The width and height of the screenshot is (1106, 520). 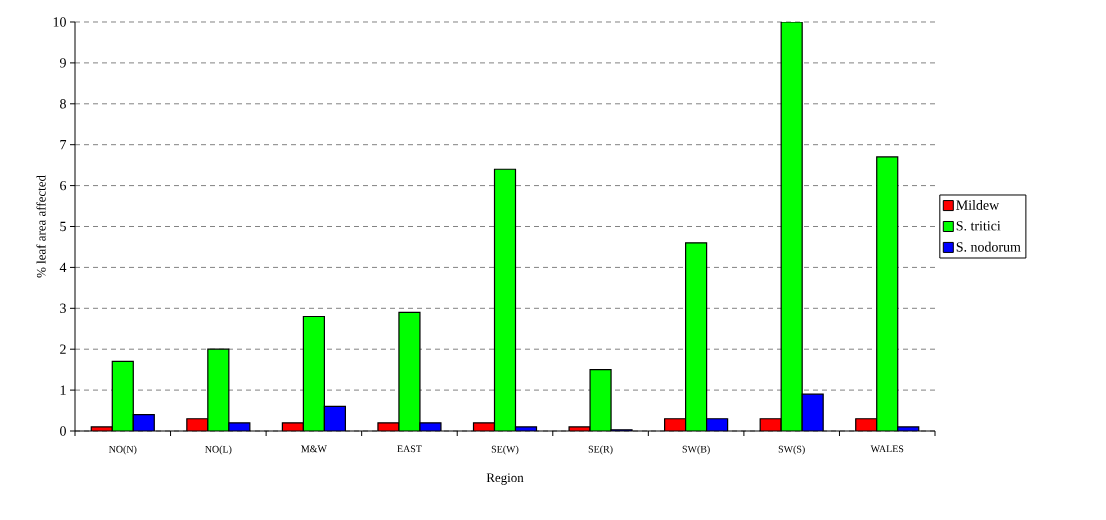 What do you see at coordinates (791, 450) in the screenshot?
I see `x-tick-label: SW(S)` at bounding box center [791, 450].